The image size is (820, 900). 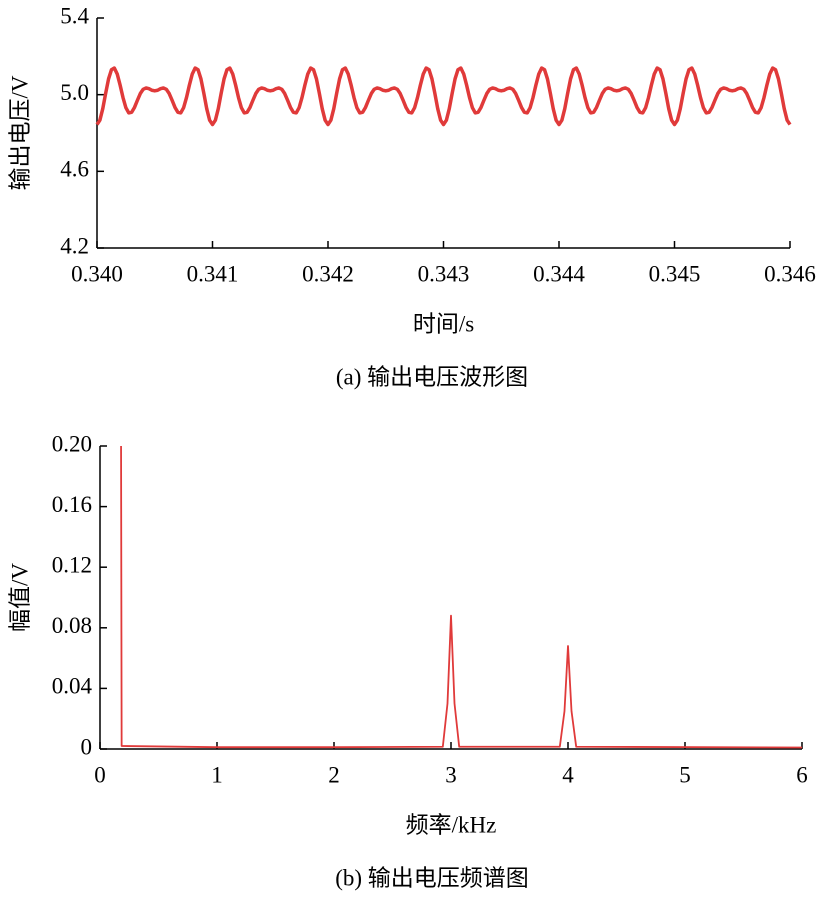 What do you see at coordinates (74, 92) in the screenshot?
I see `y-tick-label: 5.0` at bounding box center [74, 92].